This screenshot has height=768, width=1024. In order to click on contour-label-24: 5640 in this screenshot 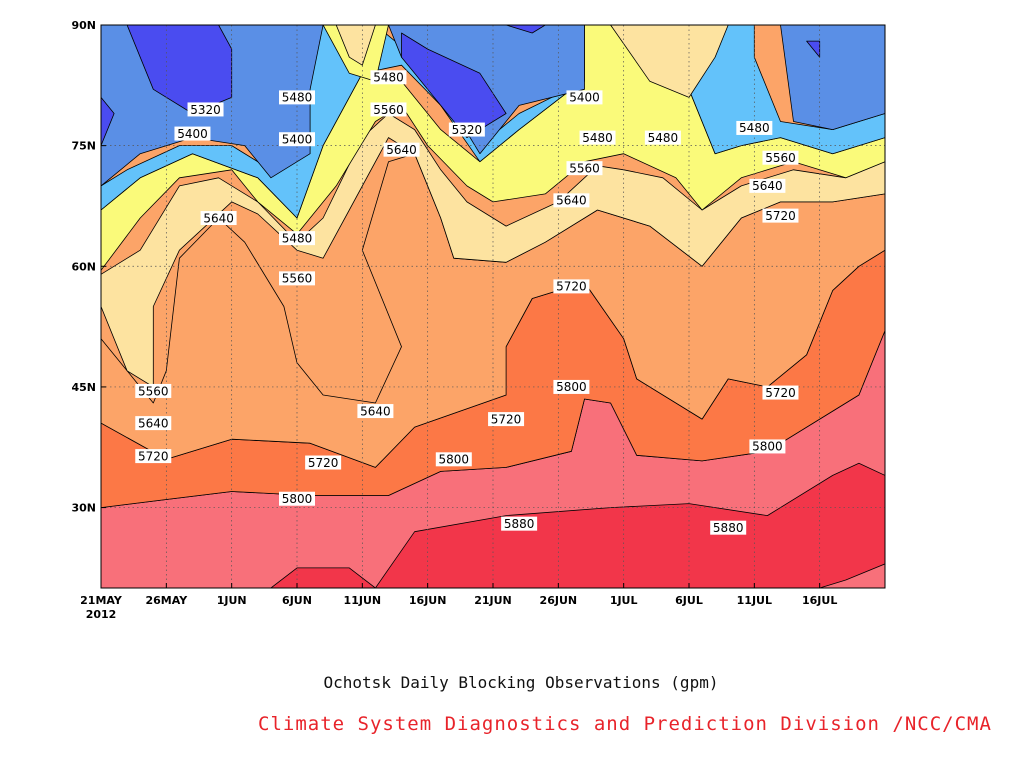, I will do `click(375, 411)`.